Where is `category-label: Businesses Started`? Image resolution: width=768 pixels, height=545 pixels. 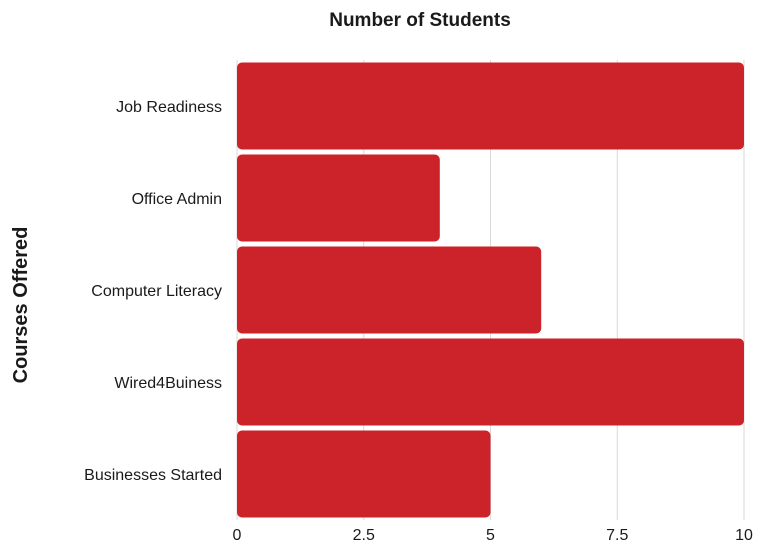 category-label: Businesses Started is located at coordinates (153, 475).